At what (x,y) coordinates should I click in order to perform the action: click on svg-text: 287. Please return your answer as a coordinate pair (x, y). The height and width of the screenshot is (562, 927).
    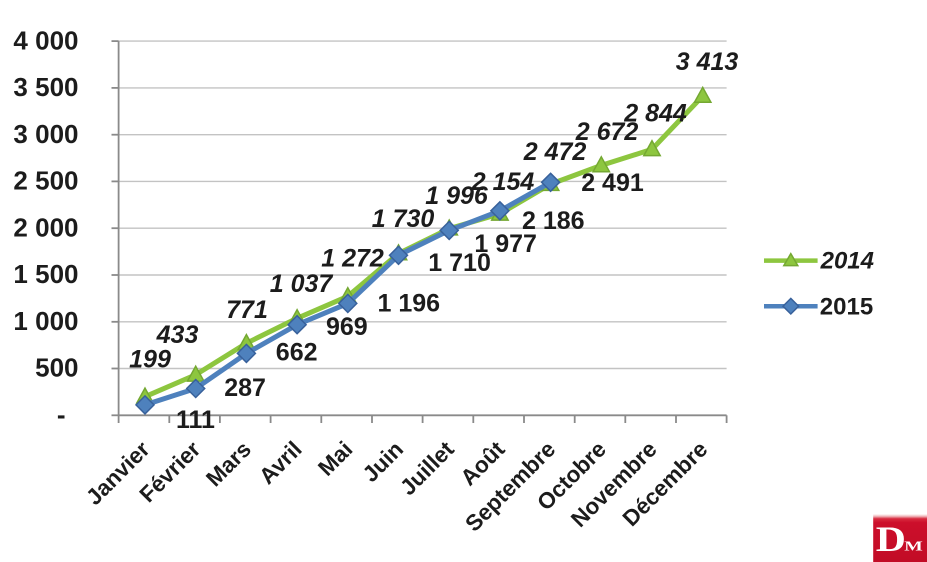
    Looking at the image, I should click on (245, 388).